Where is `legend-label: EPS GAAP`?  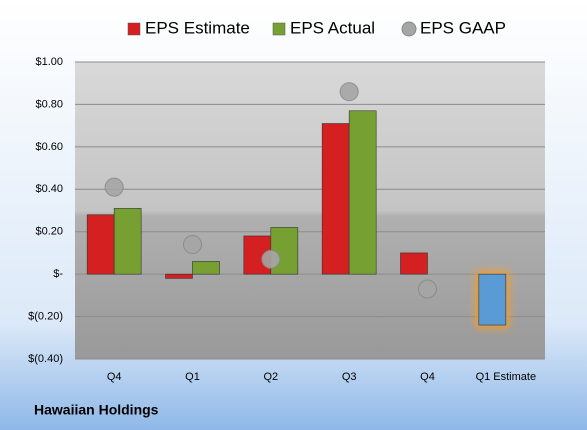 legend-label: EPS GAAP is located at coordinates (463, 27).